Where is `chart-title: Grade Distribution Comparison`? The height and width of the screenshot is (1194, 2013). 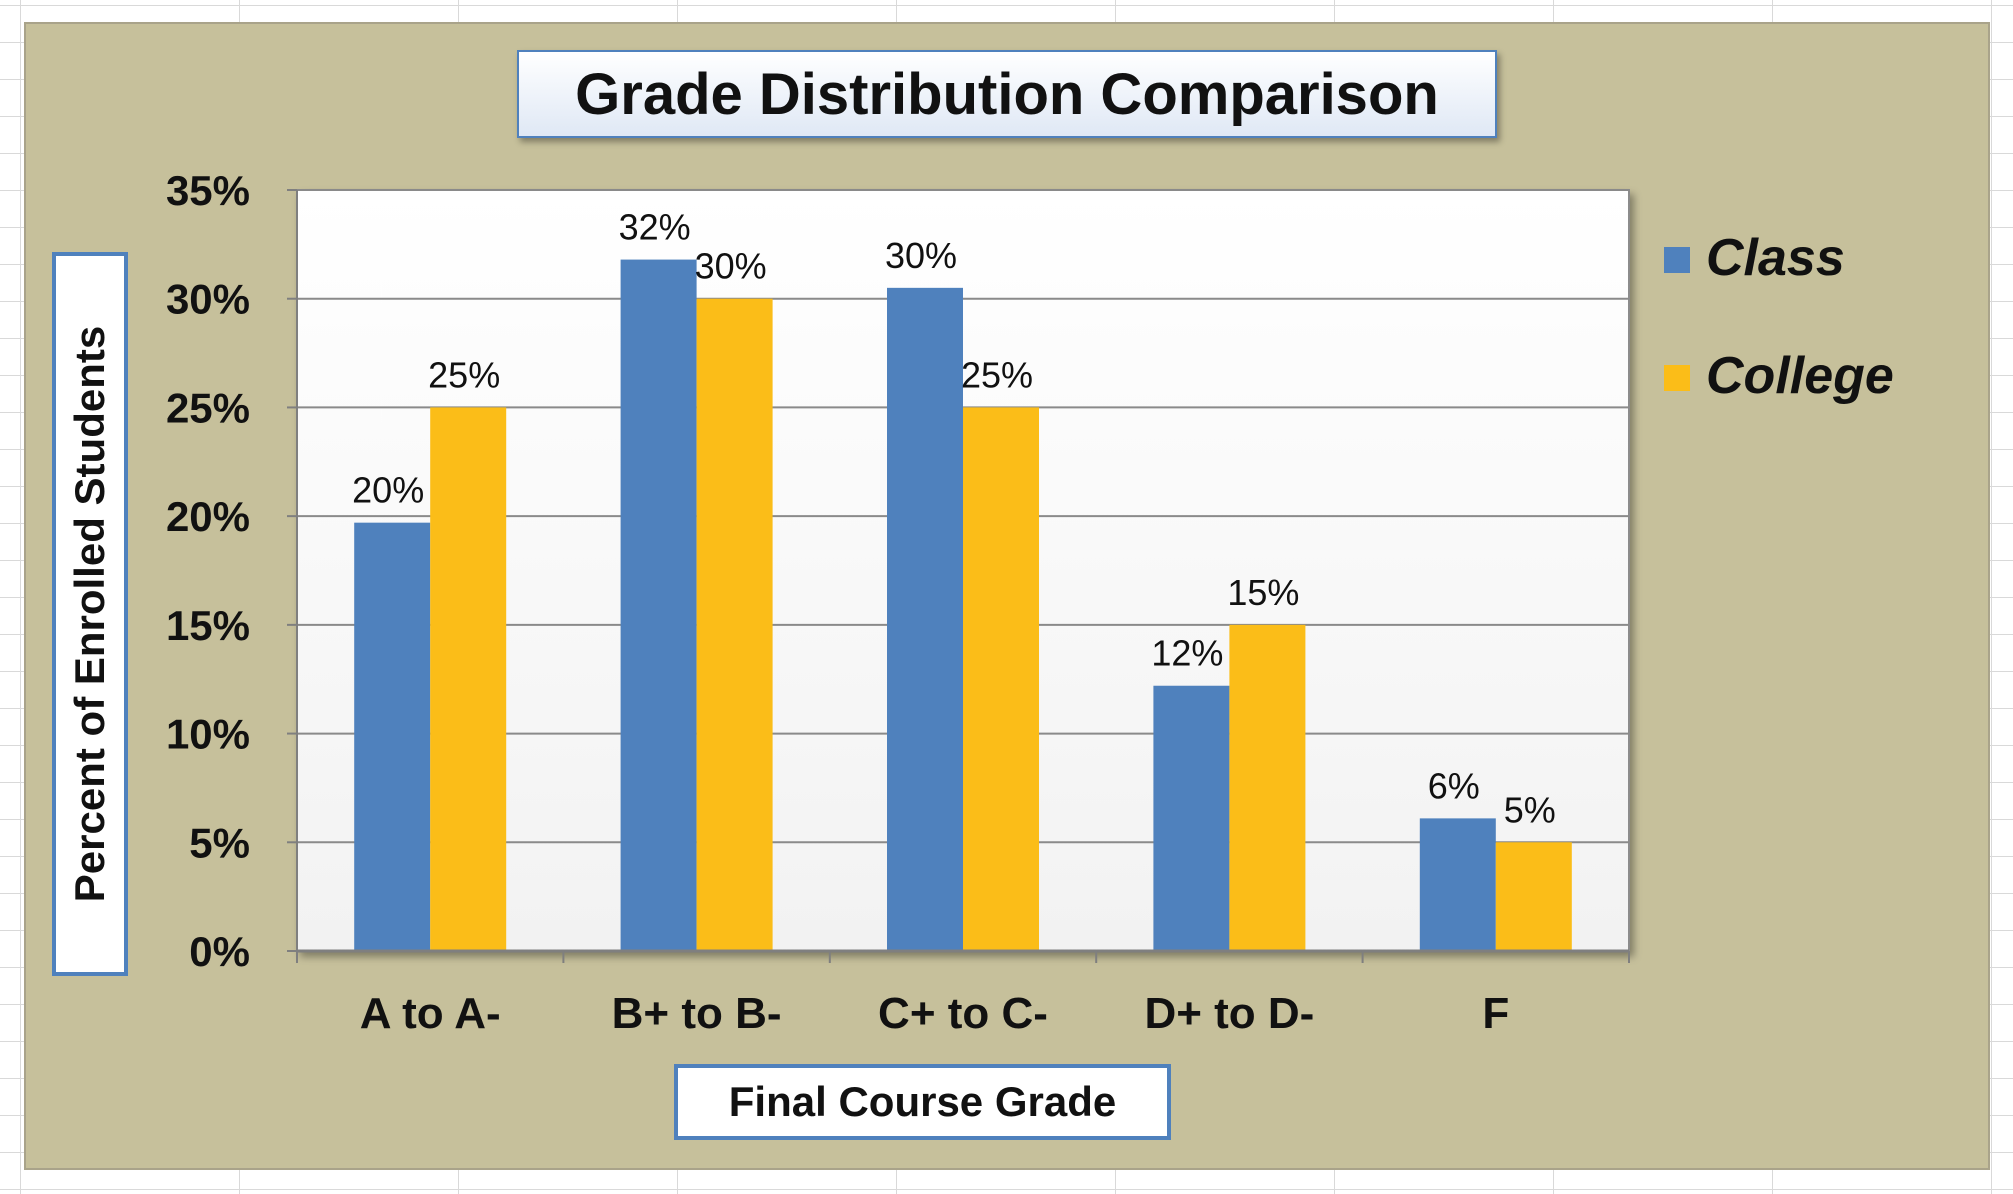
chart-title: Grade Distribution Comparison is located at coordinates (1007, 94).